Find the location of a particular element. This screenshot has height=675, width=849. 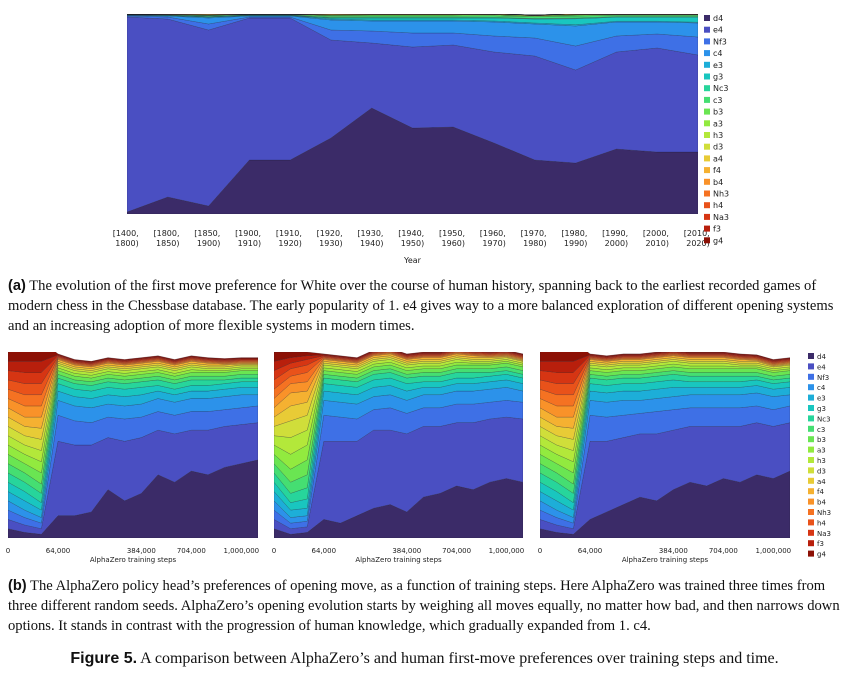

caption-label: Figure 5. is located at coordinates (104, 658).